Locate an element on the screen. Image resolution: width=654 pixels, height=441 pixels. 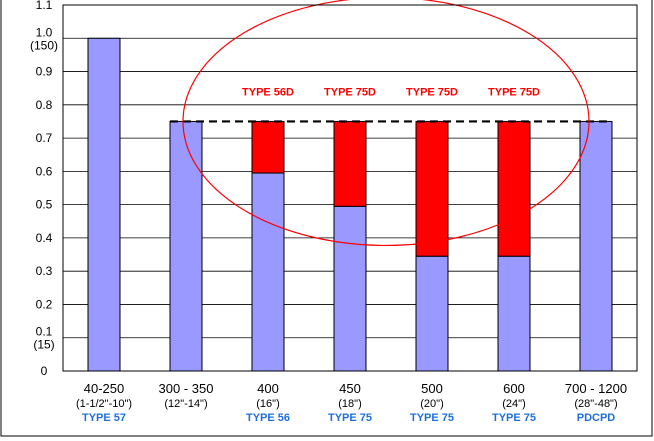
y-tick-label: 0.7 is located at coordinates (44, 138).